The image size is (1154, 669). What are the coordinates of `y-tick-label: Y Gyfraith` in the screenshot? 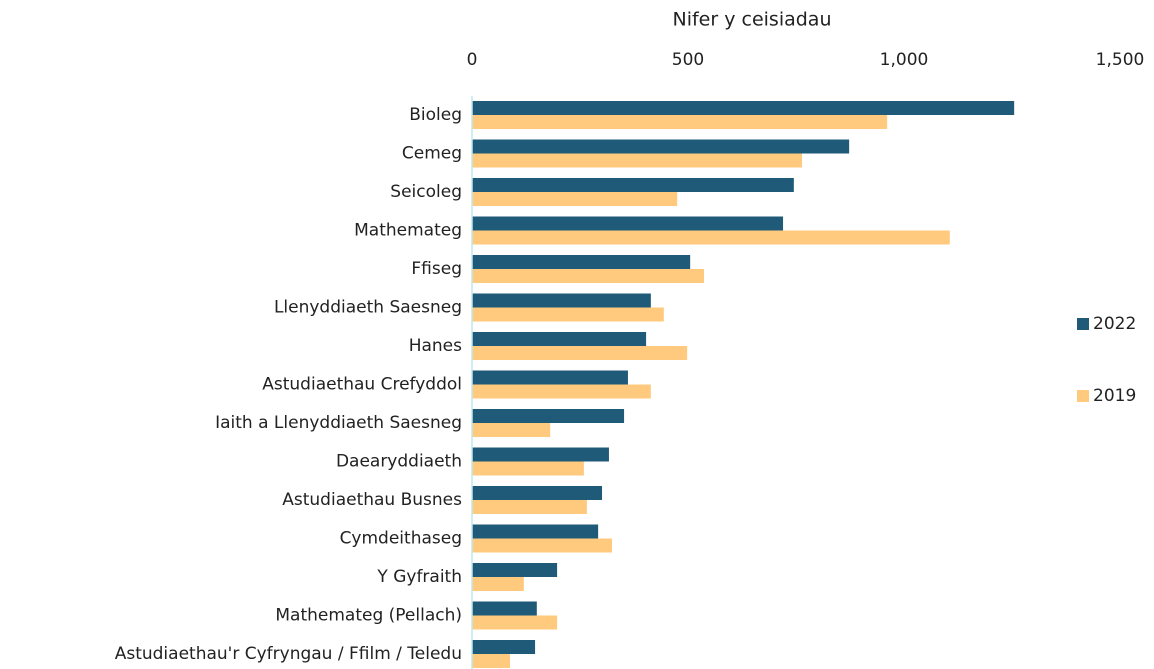 It's located at (419, 577).